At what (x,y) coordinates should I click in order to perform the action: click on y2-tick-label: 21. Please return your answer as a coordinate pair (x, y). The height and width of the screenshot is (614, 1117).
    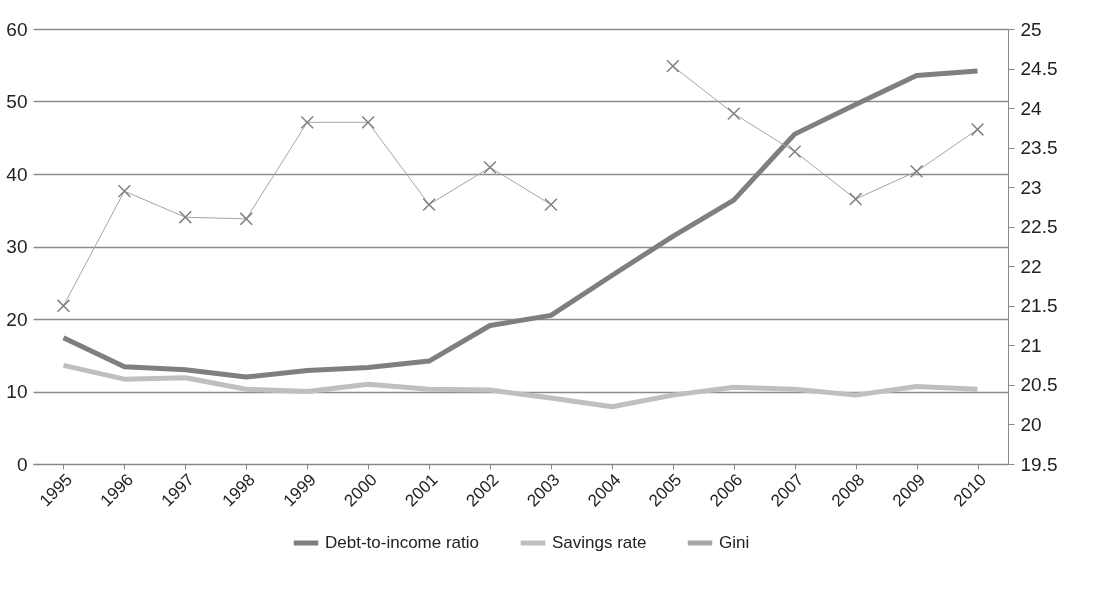
    Looking at the image, I should click on (1031, 345).